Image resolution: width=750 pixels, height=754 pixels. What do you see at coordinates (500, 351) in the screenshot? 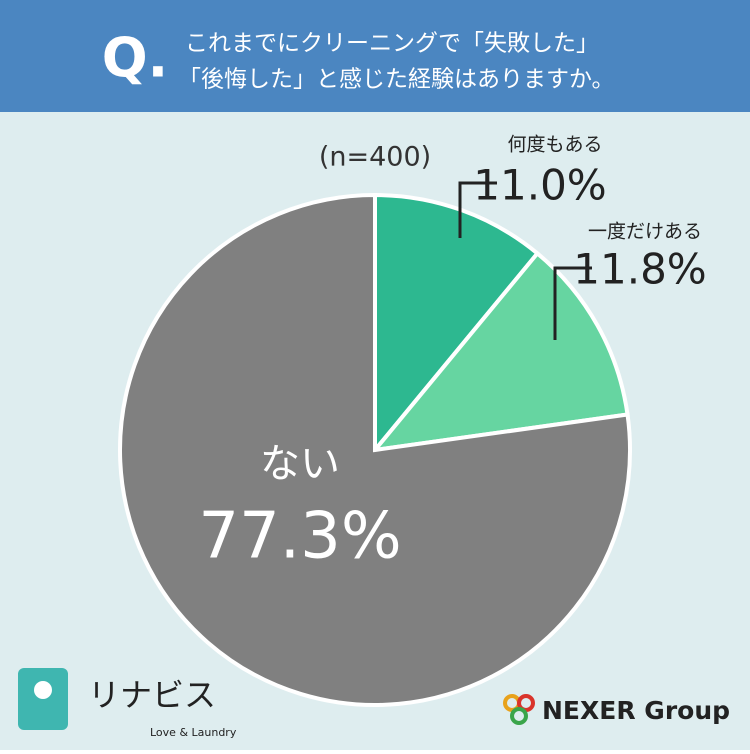
I see `pie-slice` at bounding box center [500, 351].